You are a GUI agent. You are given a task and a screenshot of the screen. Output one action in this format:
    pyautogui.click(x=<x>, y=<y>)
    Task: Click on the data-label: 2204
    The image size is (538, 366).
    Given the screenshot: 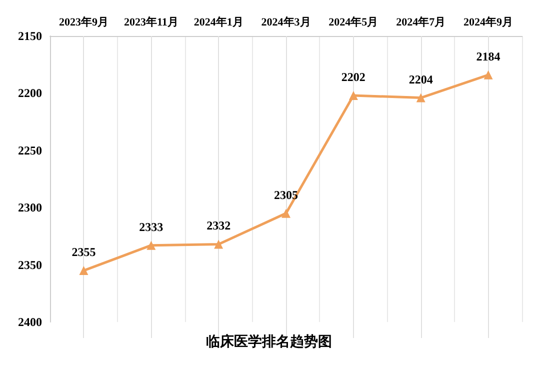 What is the action you would take?
    pyautogui.click(x=420, y=79)
    